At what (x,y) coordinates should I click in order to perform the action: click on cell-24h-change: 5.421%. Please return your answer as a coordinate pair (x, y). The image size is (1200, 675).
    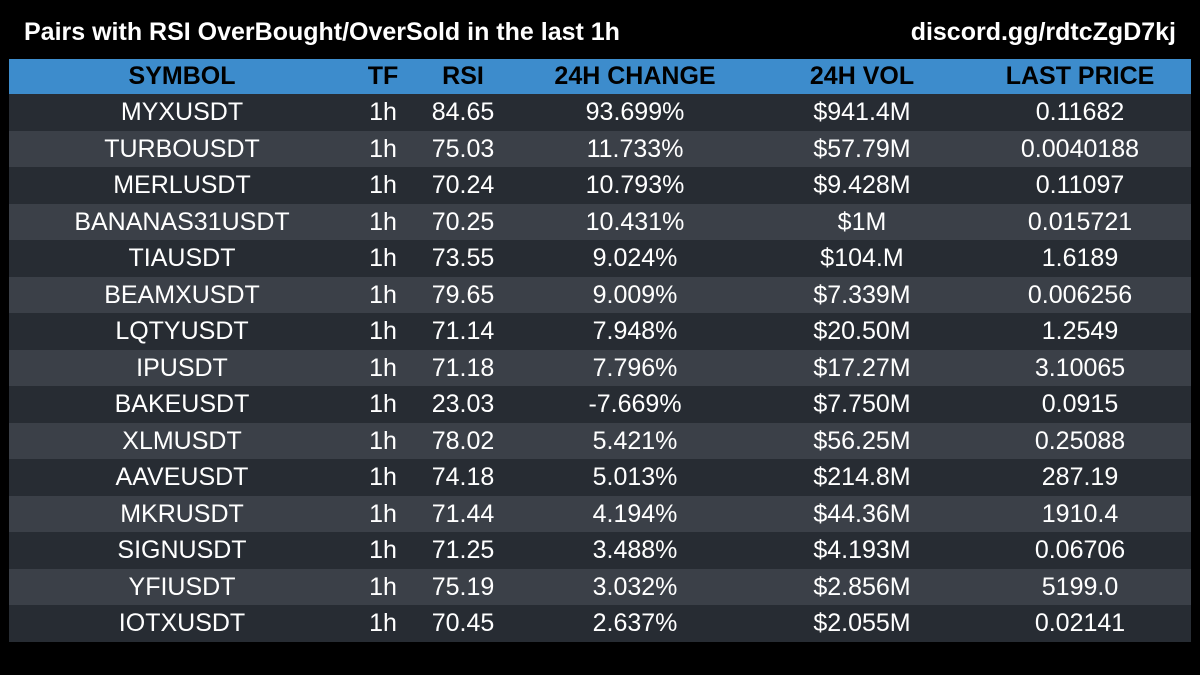
    Looking at the image, I should click on (635, 440).